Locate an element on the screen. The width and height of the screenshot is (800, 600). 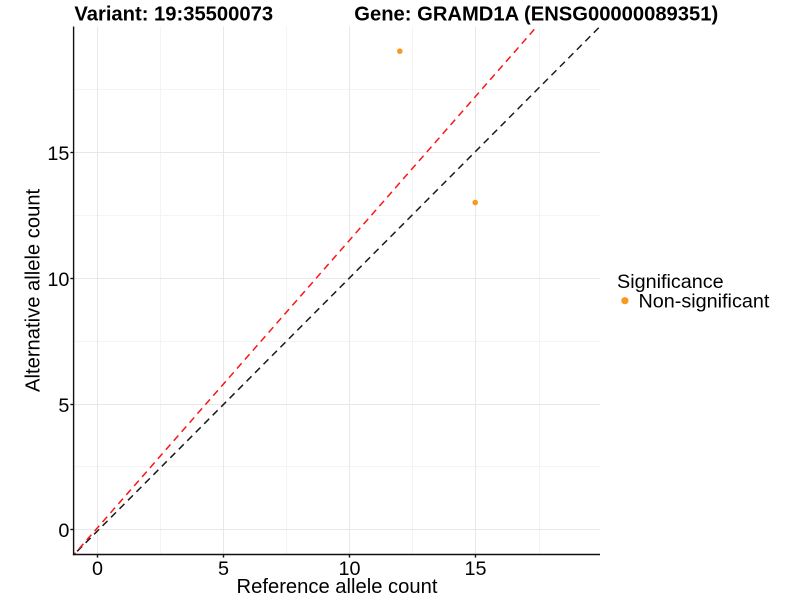
svg-text: Reference allele count is located at coordinates (337, 587).